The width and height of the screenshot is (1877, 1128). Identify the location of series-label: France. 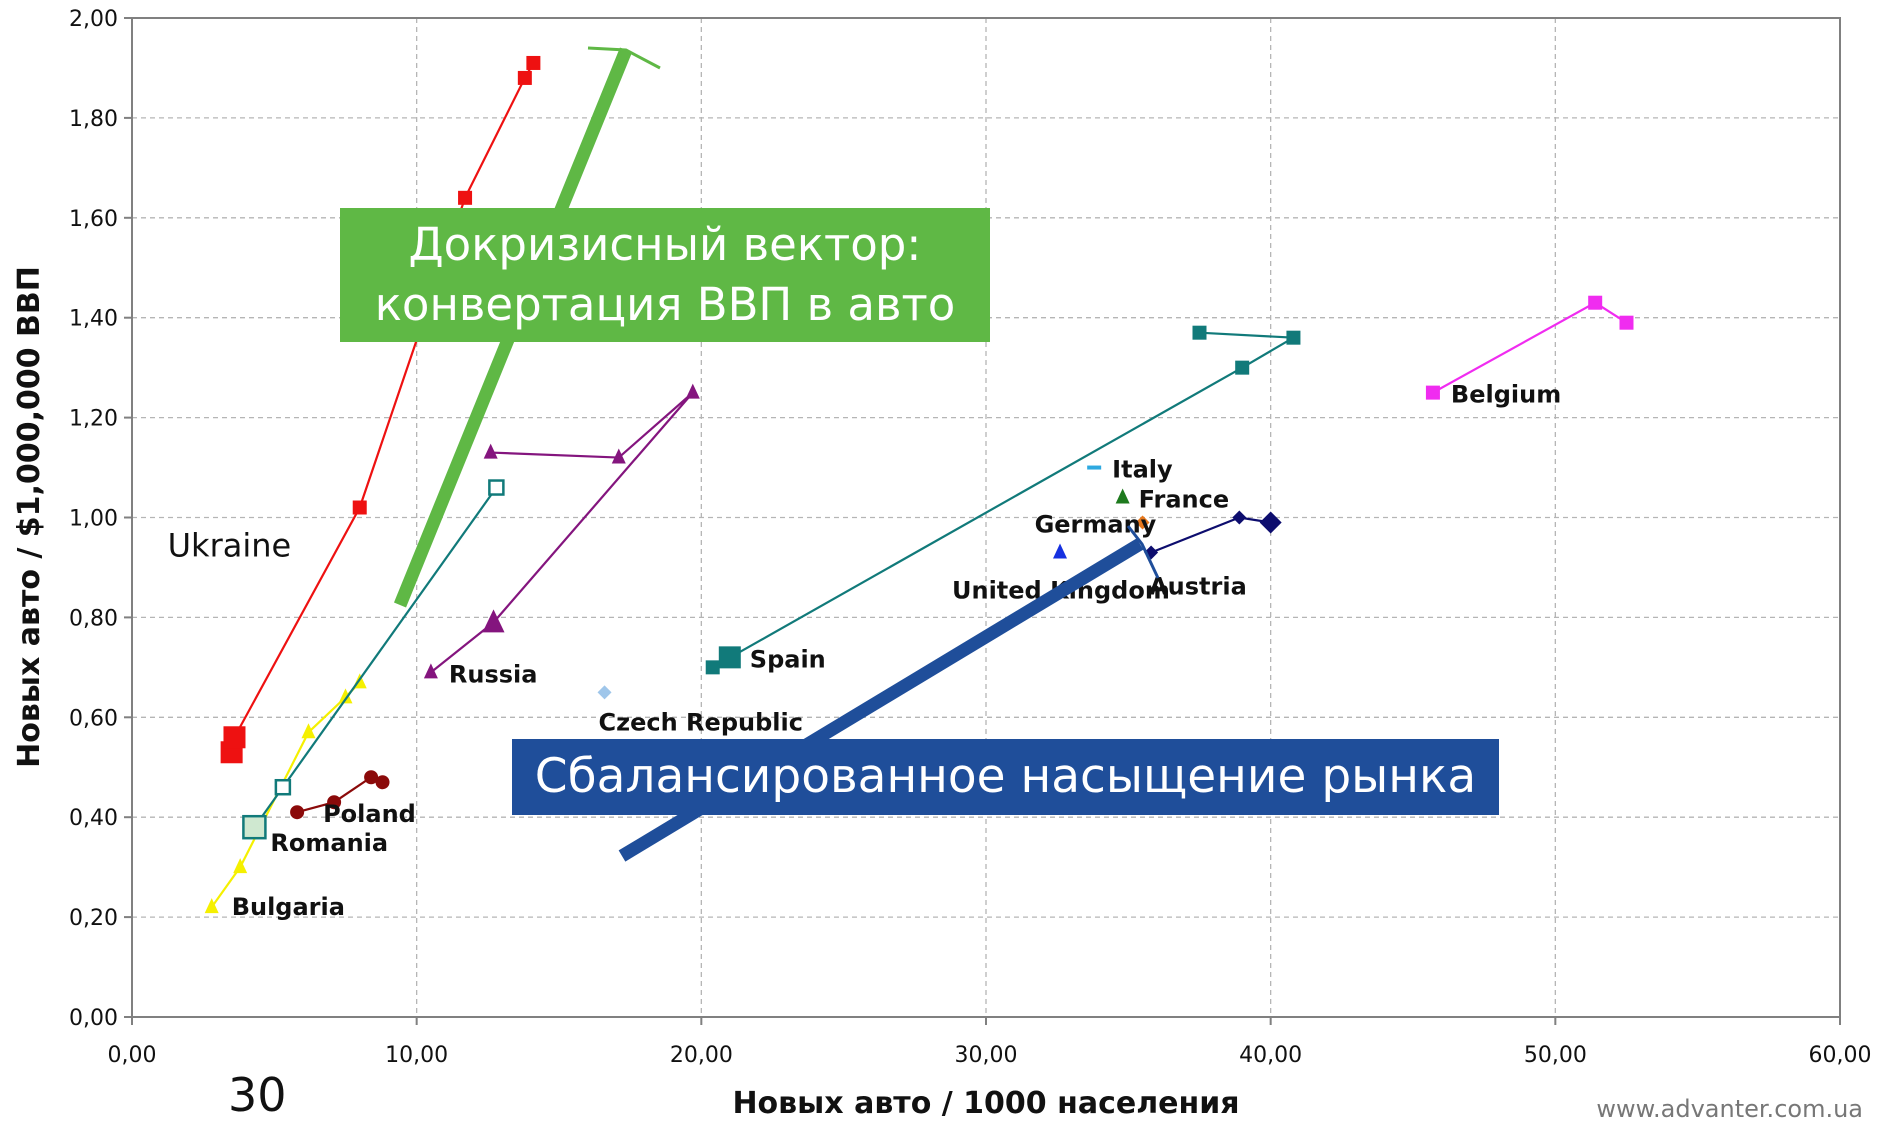
(1184, 500).